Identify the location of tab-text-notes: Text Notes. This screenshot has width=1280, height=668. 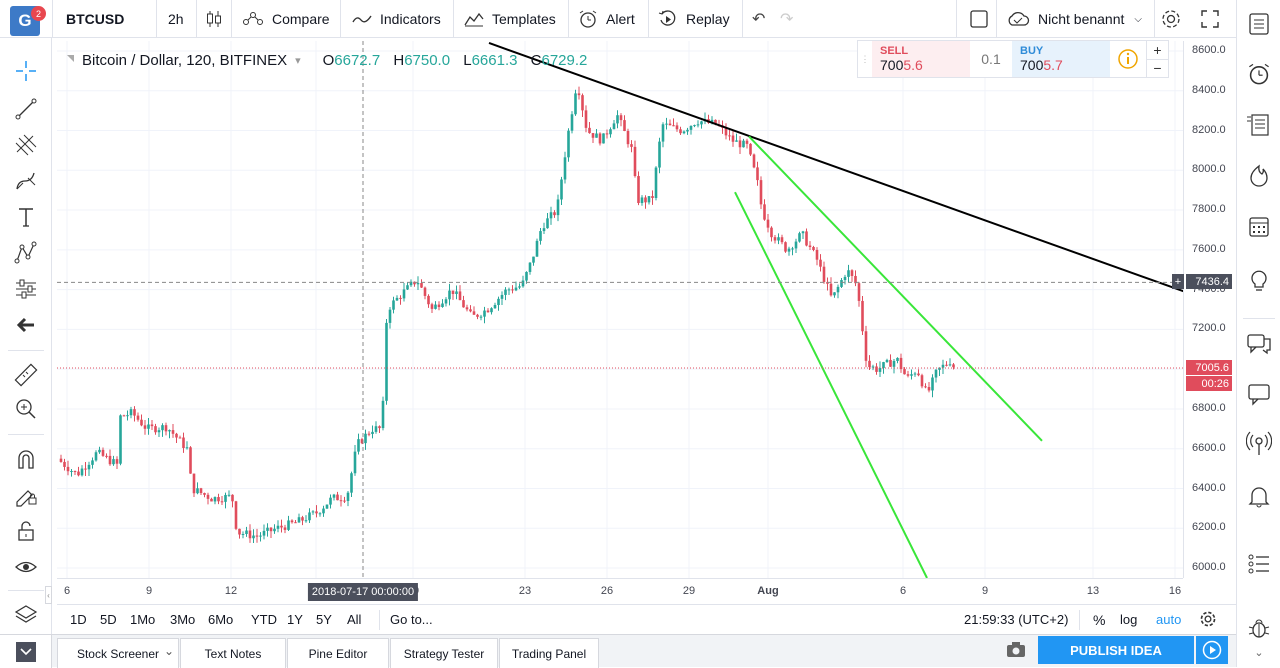
(233, 653).